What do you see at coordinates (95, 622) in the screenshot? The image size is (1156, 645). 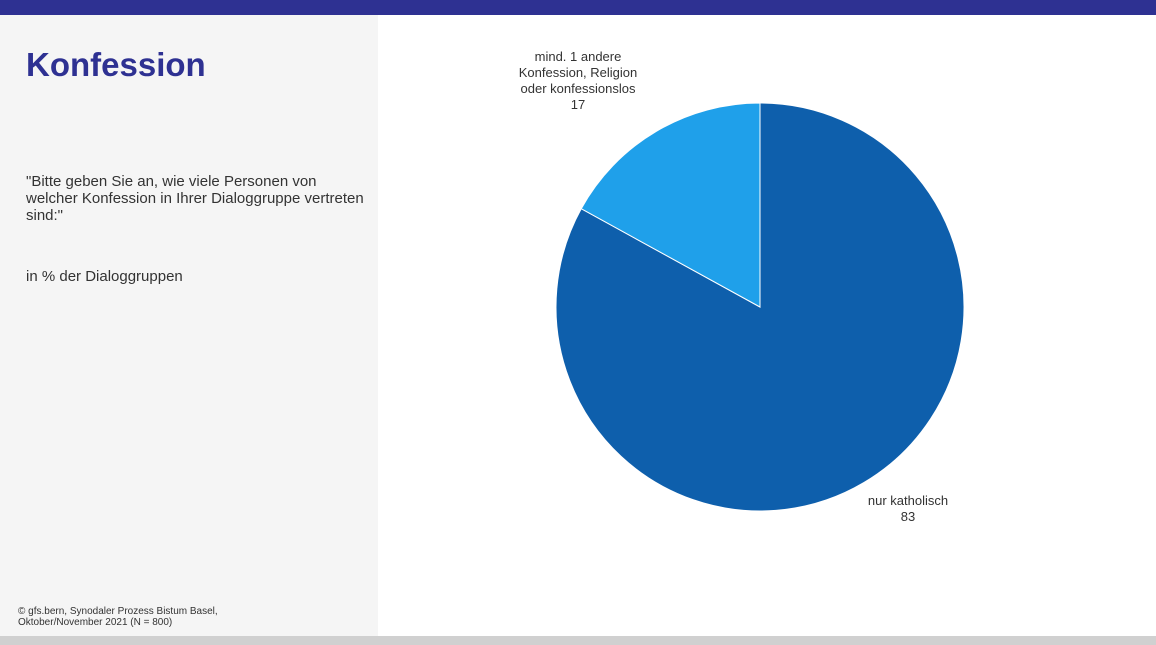 I see `source-line-2: Oktober/November 2021 (N = 800)` at bounding box center [95, 622].